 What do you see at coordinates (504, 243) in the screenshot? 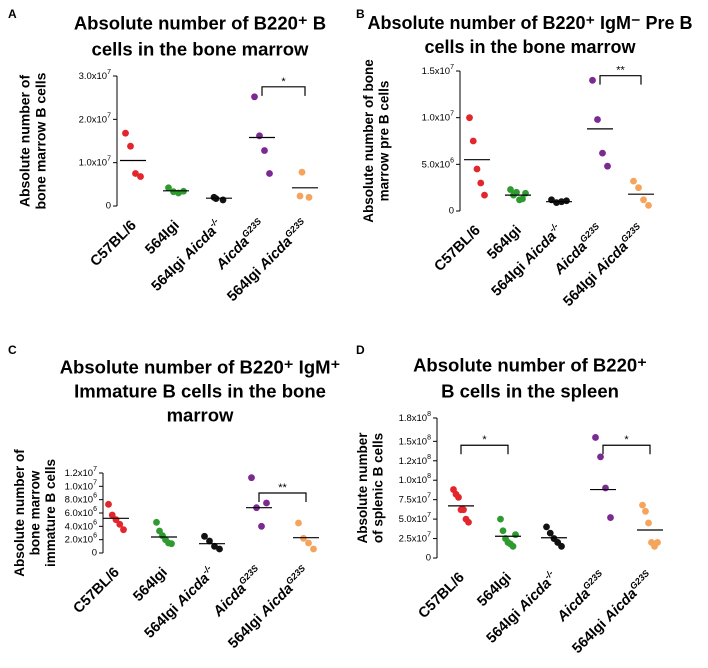
I see `x-tick-label: 564Igi` at bounding box center [504, 243].